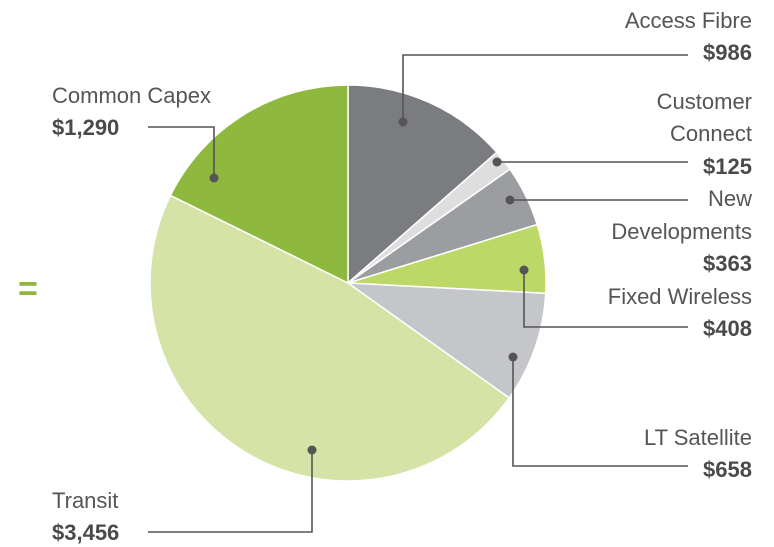 The height and width of the screenshot is (547, 774). What do you see at coordinates (131, 95) in the screenshot?
I see `slice-label: Common Capex` at bounding box center [131, 95].